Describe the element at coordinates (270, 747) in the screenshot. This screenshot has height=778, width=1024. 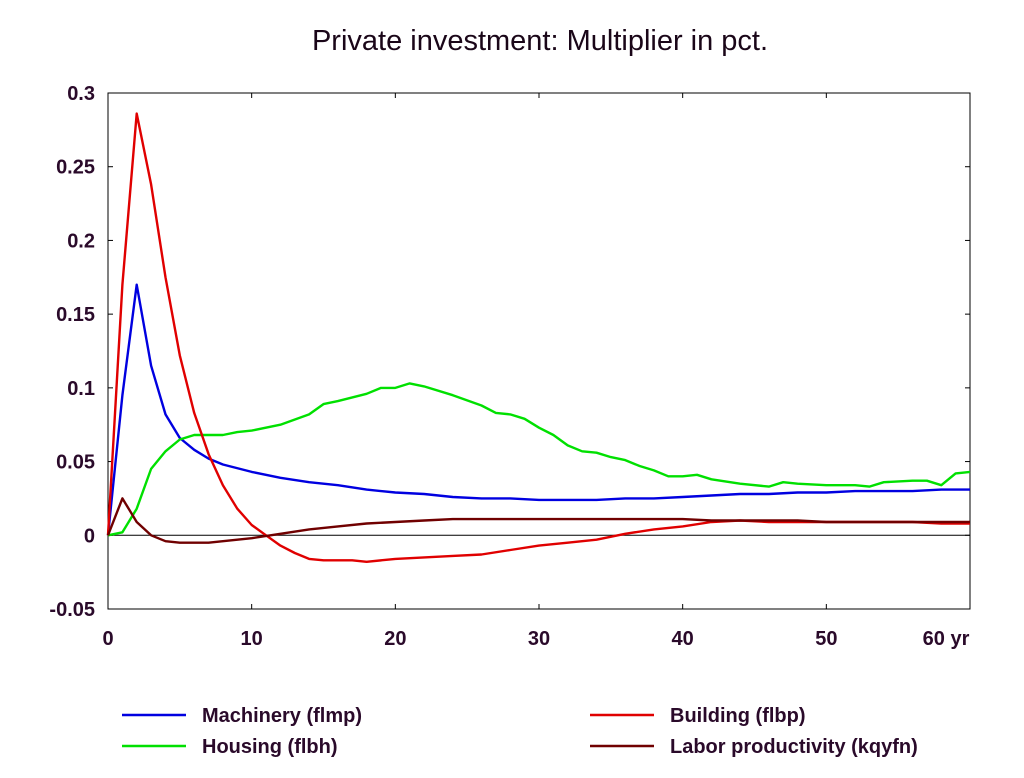
I see `legend-label-2: Housing (flbh)` at that location.